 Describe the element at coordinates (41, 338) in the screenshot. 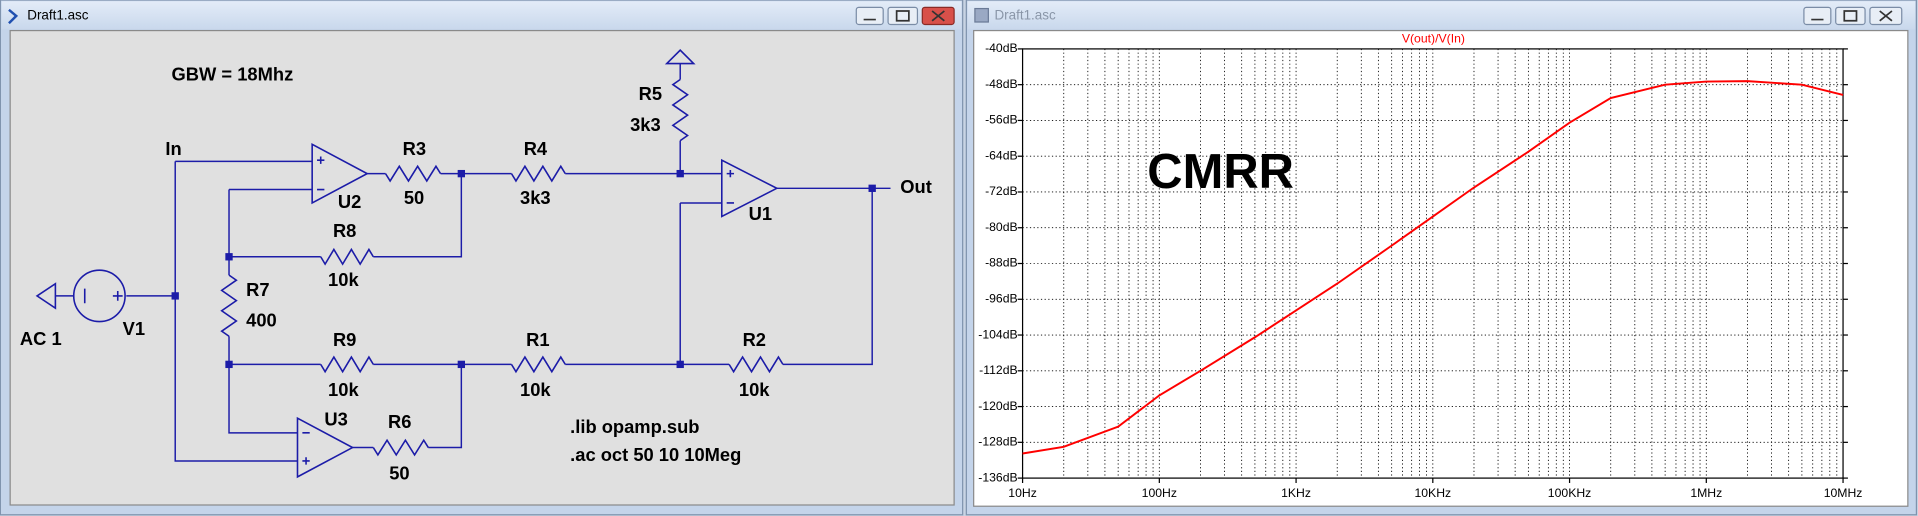

I see `part-value: AC 1` at that location.